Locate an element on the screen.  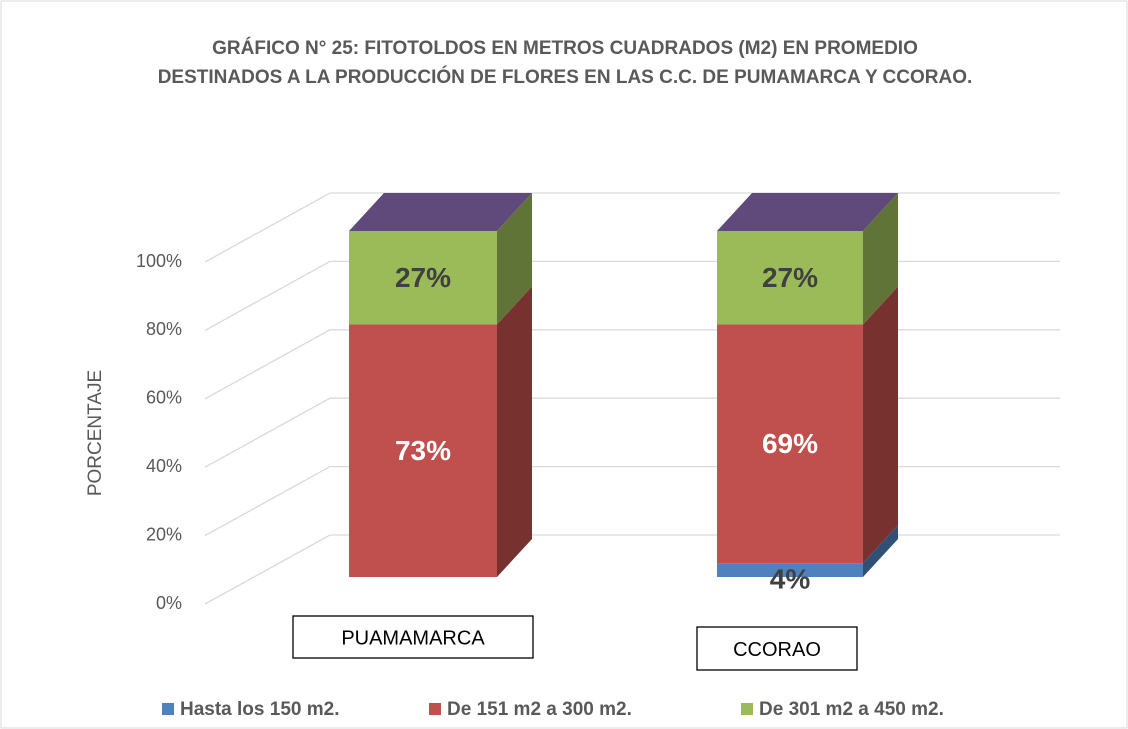
data-label: 69% is located at coordinates (790, 443).